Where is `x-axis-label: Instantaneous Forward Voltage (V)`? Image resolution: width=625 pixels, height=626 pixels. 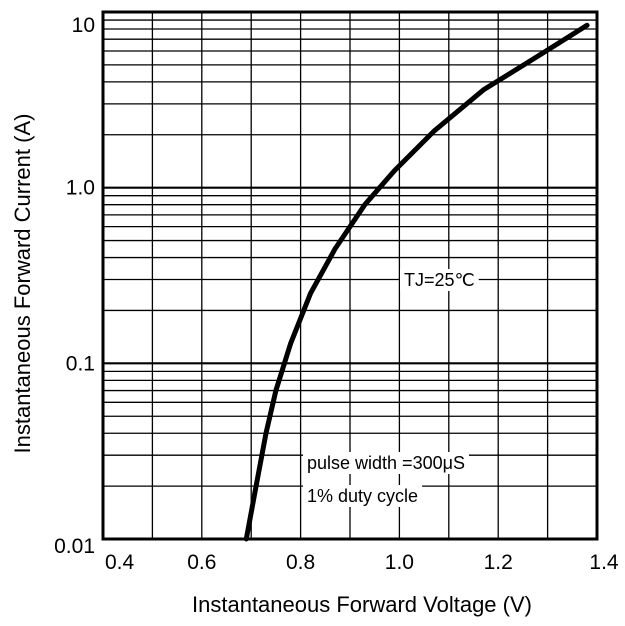
x-axis-label: Instantaneous Forward Voltage (V) is located at coordinates (362, 604).